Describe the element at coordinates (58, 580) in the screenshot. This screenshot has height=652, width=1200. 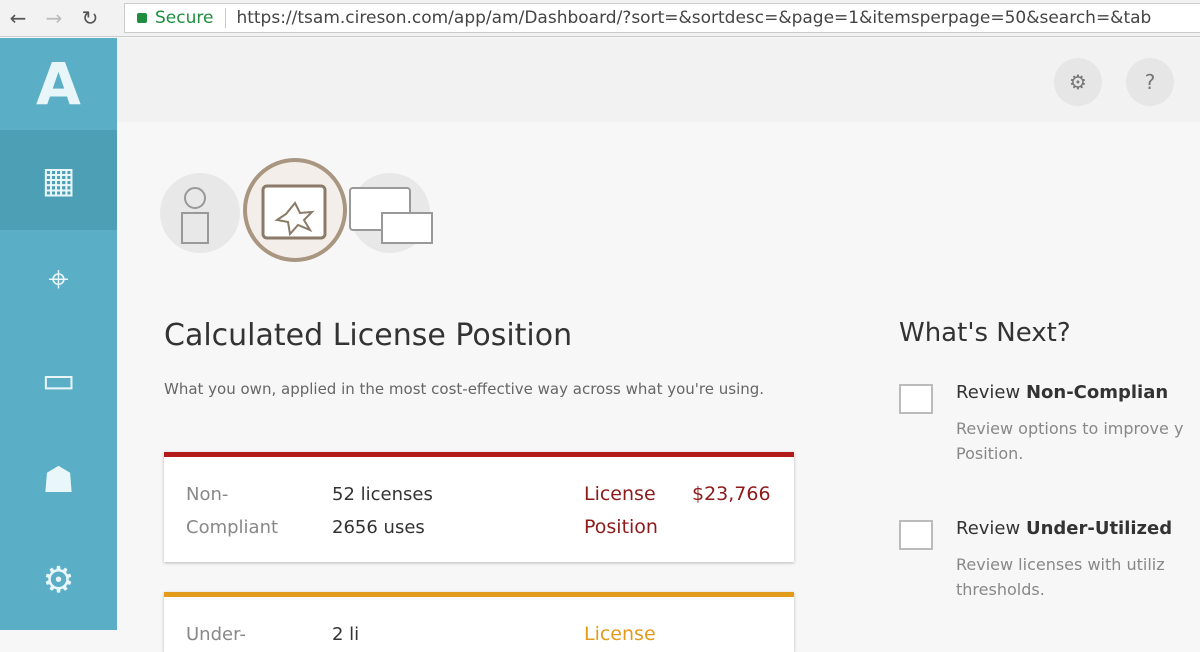
I see `software-icon: ⚙` at that location.